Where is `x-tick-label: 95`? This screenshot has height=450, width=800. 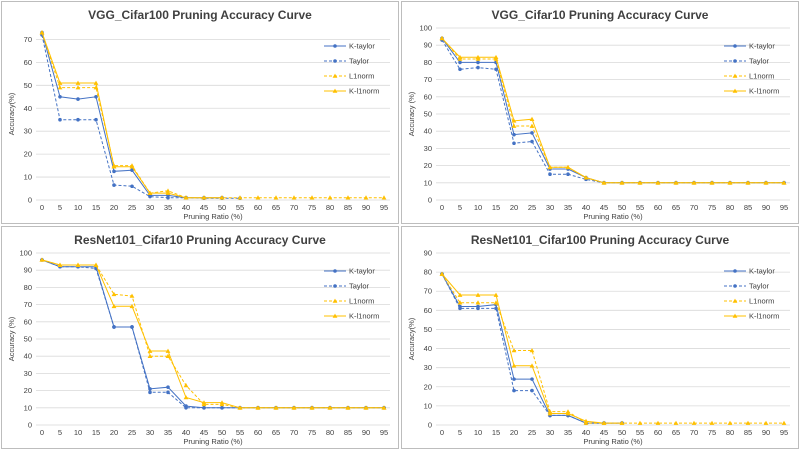 x-tick-label: 95 is located at coordinates (384, 432).